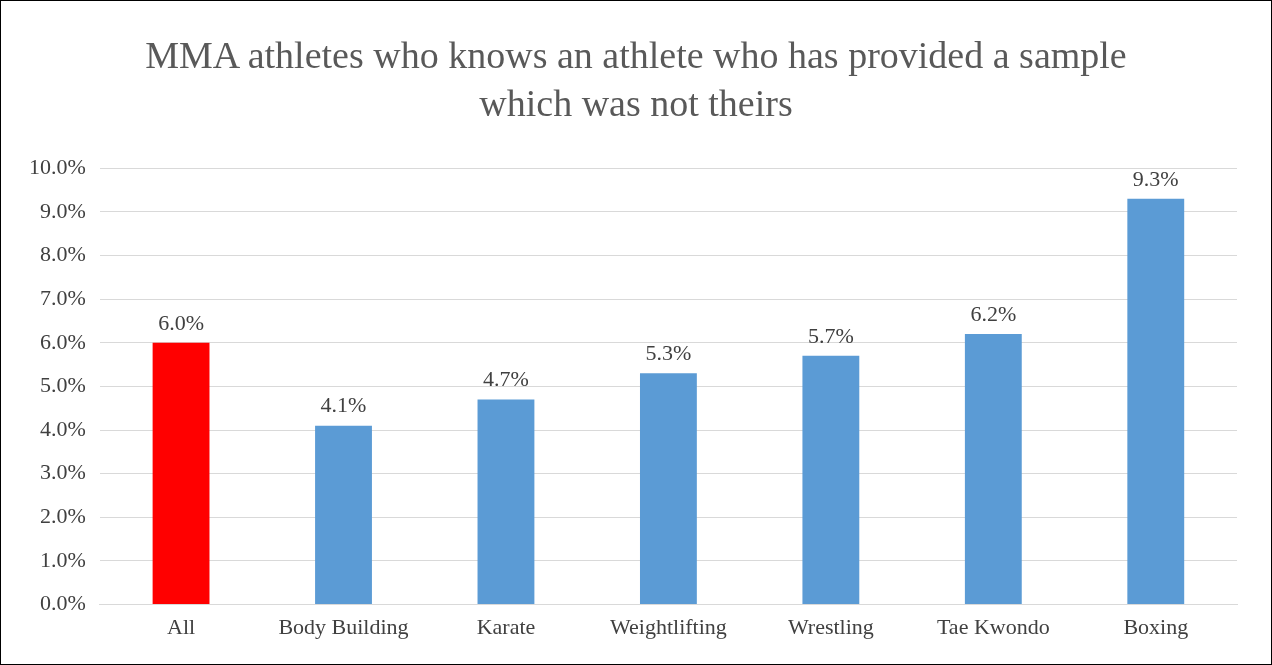 This screenshot has width=1272, height=665. Describe the element at coordinates (63, 559) in the screenshot. I see `y-tick-label: 1.0%` at that location.